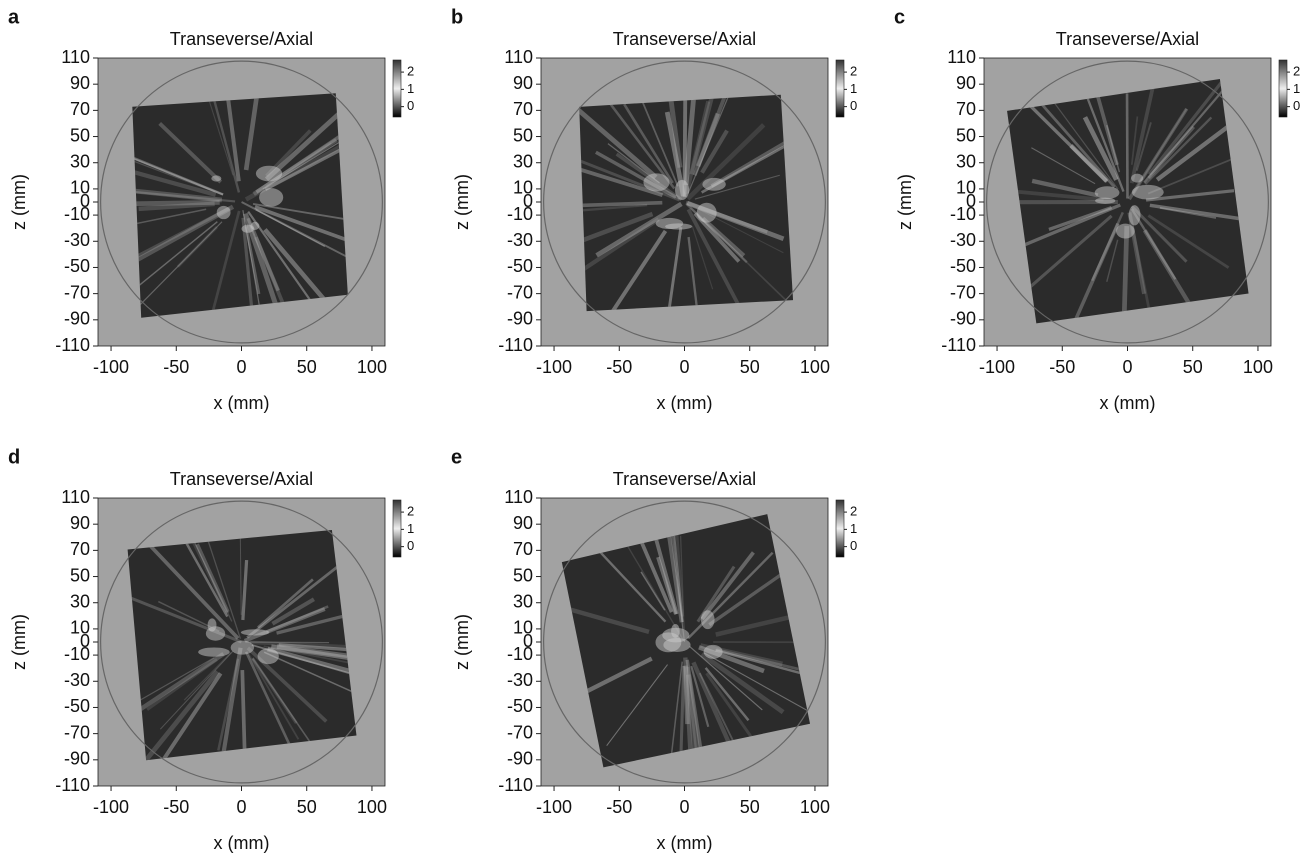  Describe the element at coordinates (899, 17) in the screenshot. I see `panel-letter: c` at that location.